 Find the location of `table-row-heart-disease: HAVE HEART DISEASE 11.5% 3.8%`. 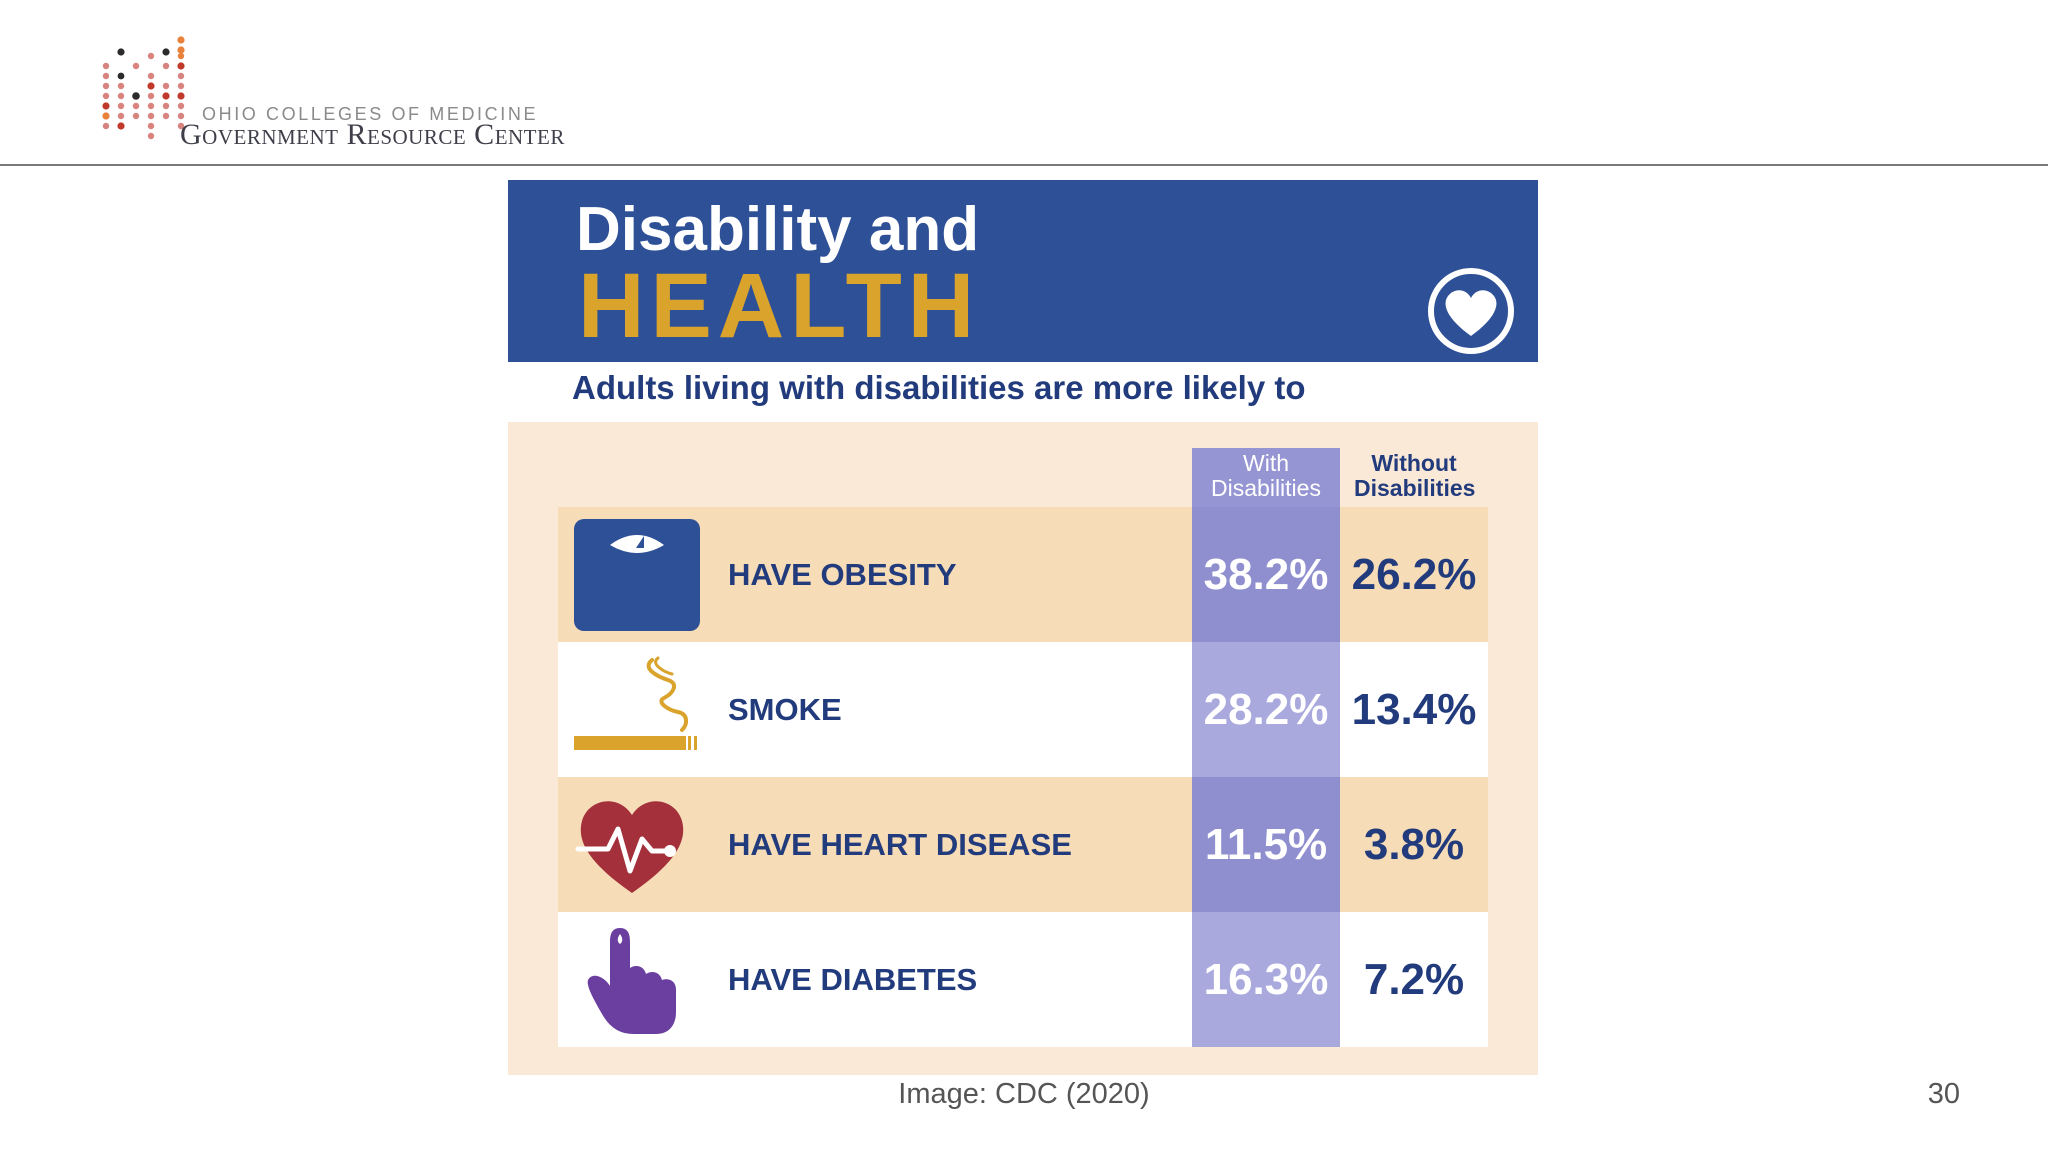

table-row-heart-disease: HAVE HEART DISEASE 11.5% 3.8% is located at coordinates (1023, 844).